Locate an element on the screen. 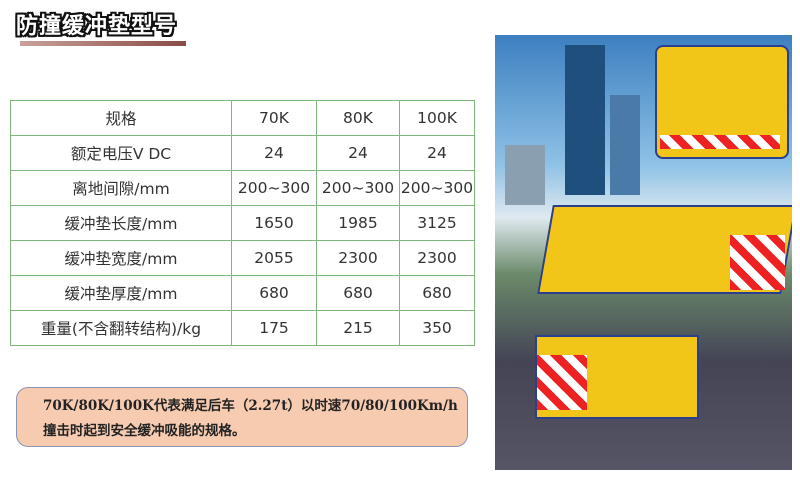  table-row: 缓冲垫厚度/mm 680 680 680 is located at coordinates (242, 293).